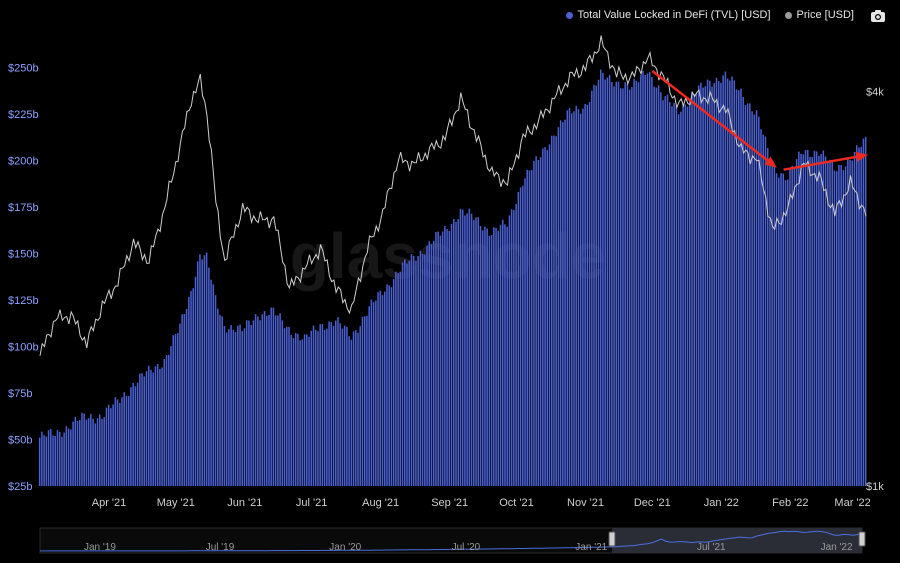 Image resolution: width=900 pixels, height=563 pixels. I want to click on legend-item-price: Price [USD], so click(819, 15).